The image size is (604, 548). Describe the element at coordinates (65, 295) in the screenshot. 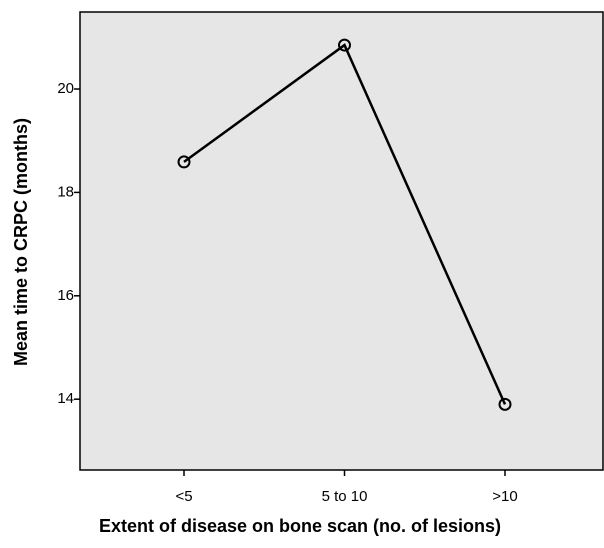

I see `y-tick-label: 16` at that location.